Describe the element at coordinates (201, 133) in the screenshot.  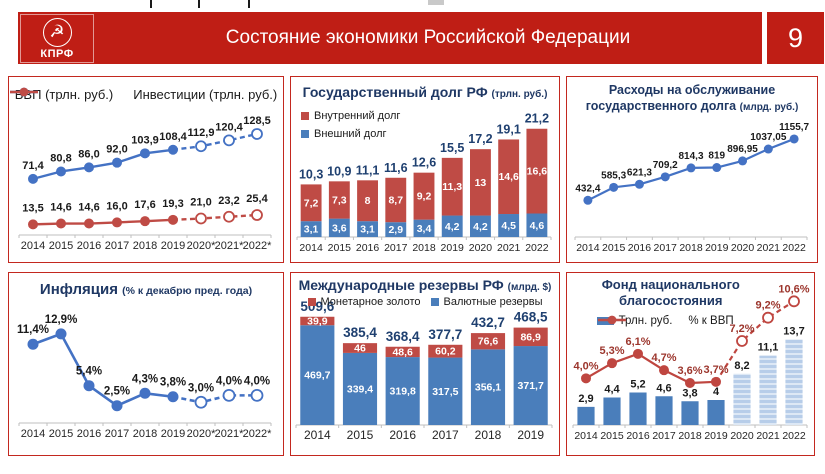
I see `svg-text: 112,9` at that location.